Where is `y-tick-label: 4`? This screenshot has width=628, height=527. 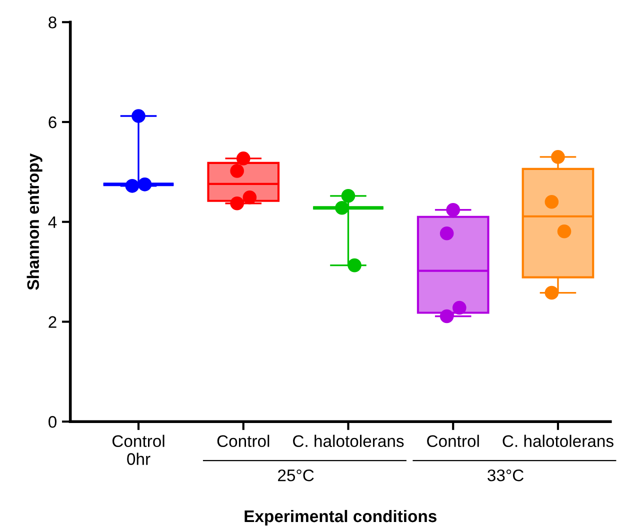 y-tick-label: 4 is located at coordinates (52, 222).